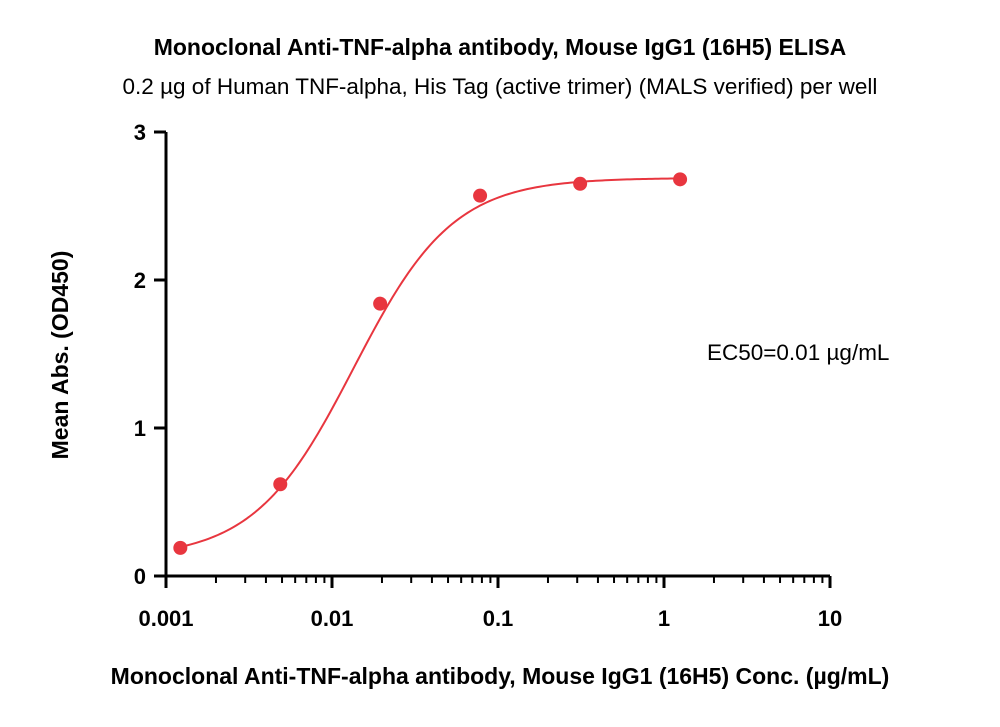  Describe the element at coordinates (140, 132) in the screenshot. I see `y-tick-label: 3` at that location.